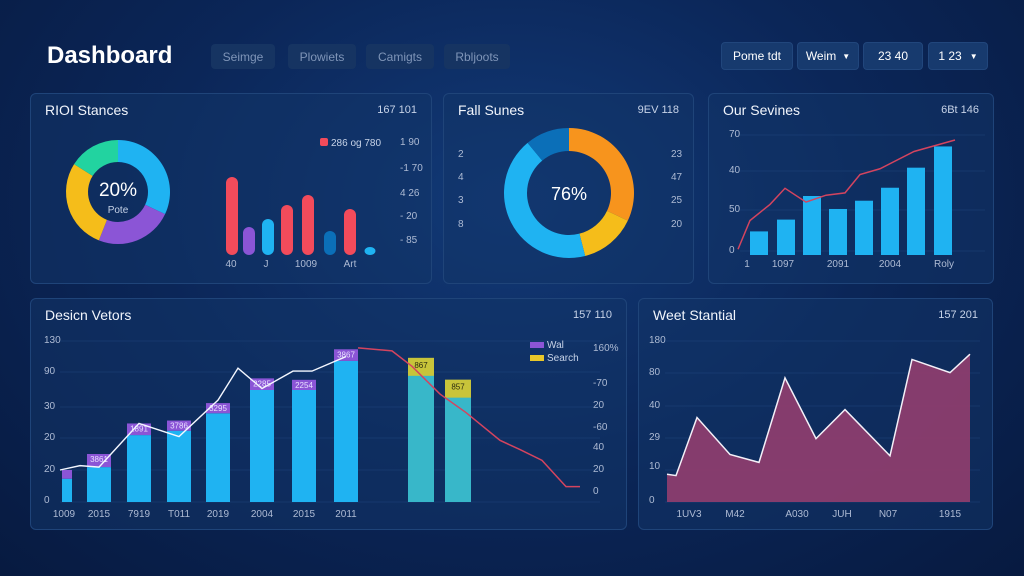 The height and width of the screenshot is (576, 1024). What do you see at coordinates (179, 514) in the screenshot?
I see `axis-label: T011` at bounding box center [179, 514].